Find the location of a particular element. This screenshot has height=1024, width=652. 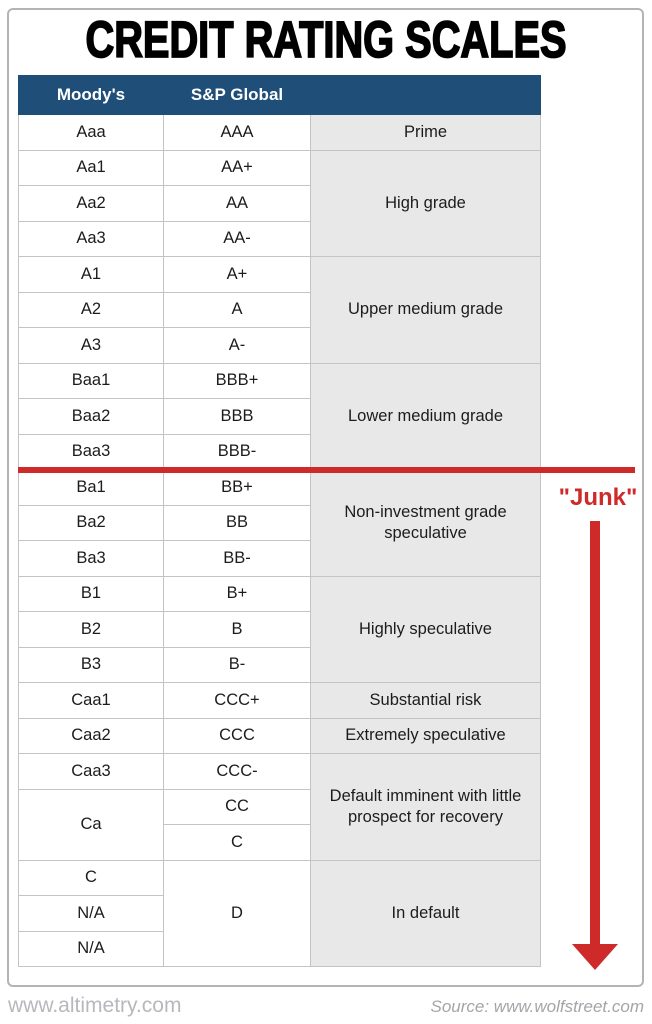

sp-cell: D is located at coordinates (237, 913).